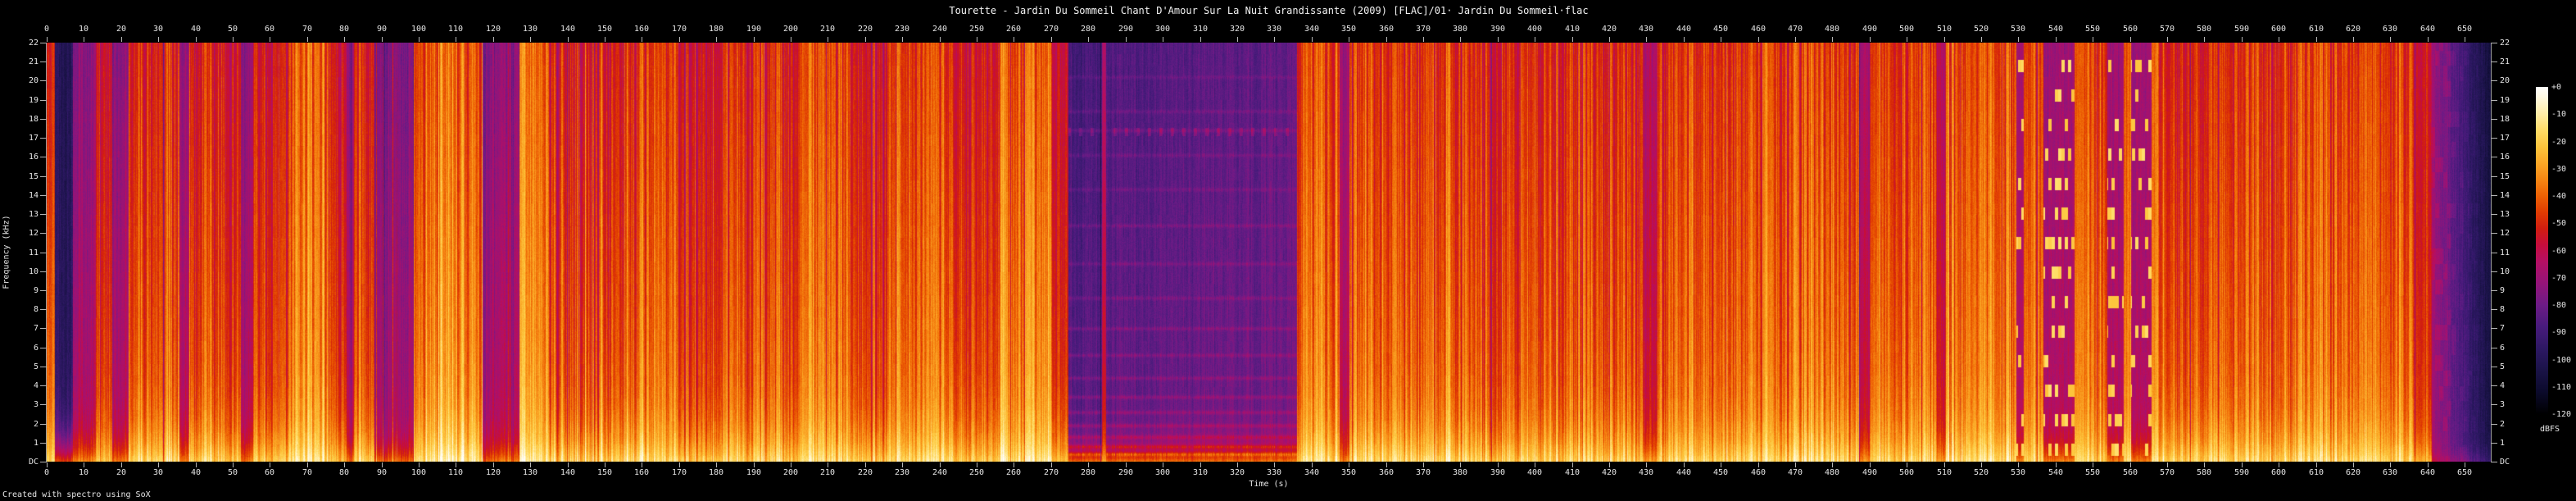 Image resolution: width=2576 pixels, height=501 pixels. What do you see at coordinates (2505, 119) in the screenshot?
I see `y-tick-label: 18` at bounding box center [2505, 119].